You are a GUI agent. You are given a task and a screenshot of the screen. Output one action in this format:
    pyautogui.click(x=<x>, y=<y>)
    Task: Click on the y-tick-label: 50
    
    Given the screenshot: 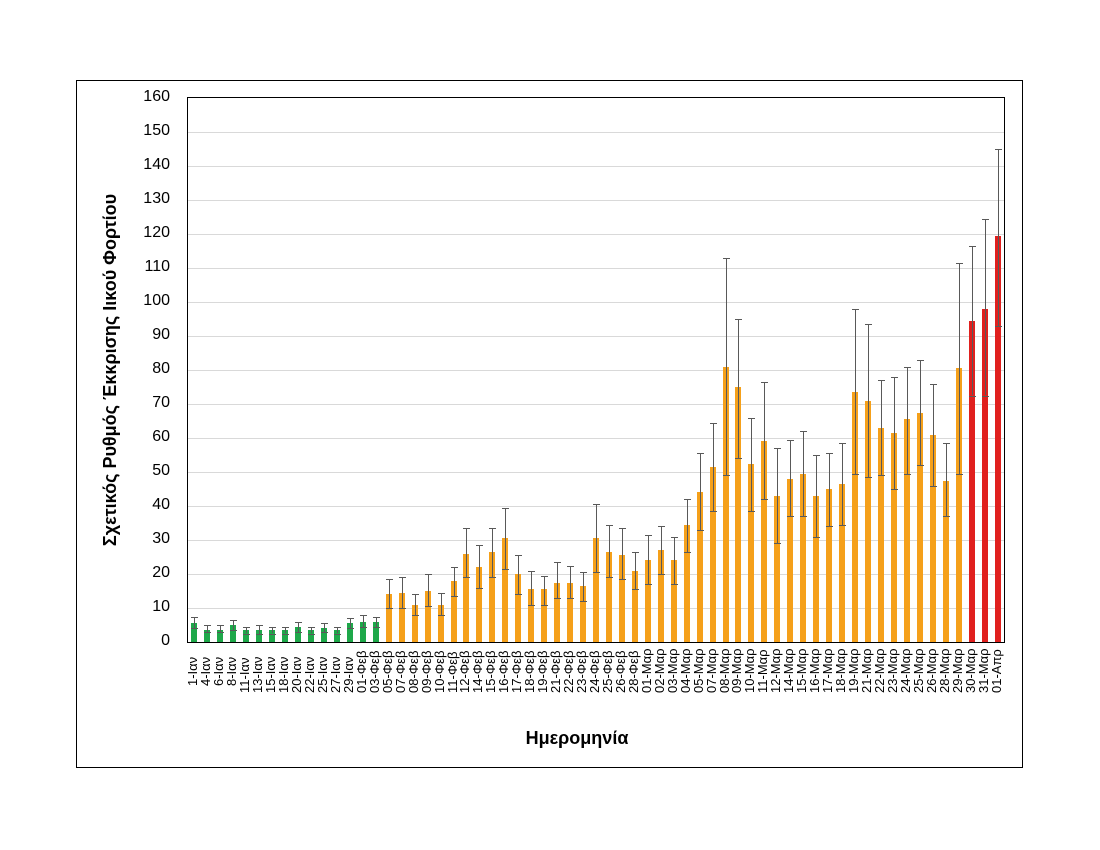 What is the action you would take?
    pyautogui.click(x=161, y=470)
    